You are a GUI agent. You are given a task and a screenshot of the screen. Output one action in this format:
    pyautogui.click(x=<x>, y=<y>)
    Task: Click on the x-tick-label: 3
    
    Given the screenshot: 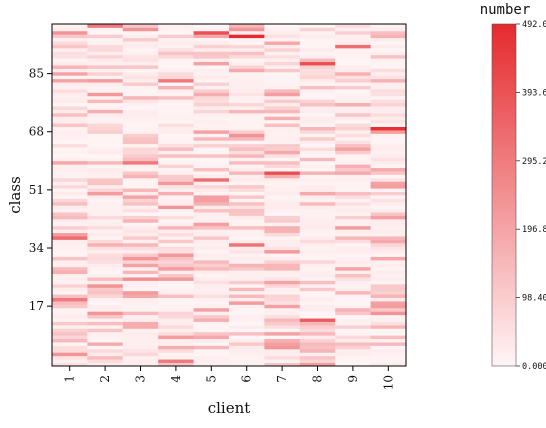 What is the action you would take?
    pyautogui.click(x=141, y=379)
    